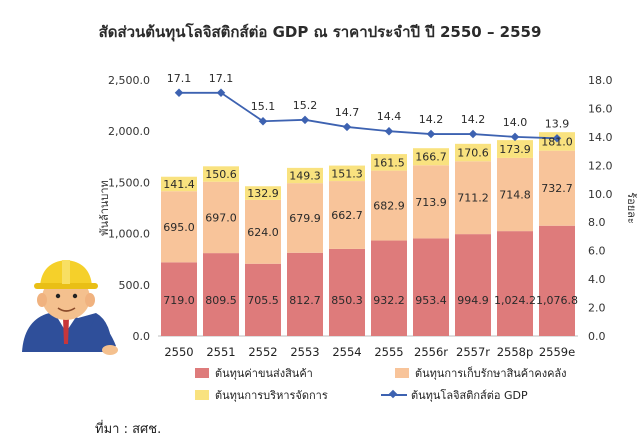 The height and width of the screenshot is (448, 640). What do you see at coordinates (305, 105) in the screenshot?
I see `gdp-ratio-label: 15.2` at bounding box center [305, 105].